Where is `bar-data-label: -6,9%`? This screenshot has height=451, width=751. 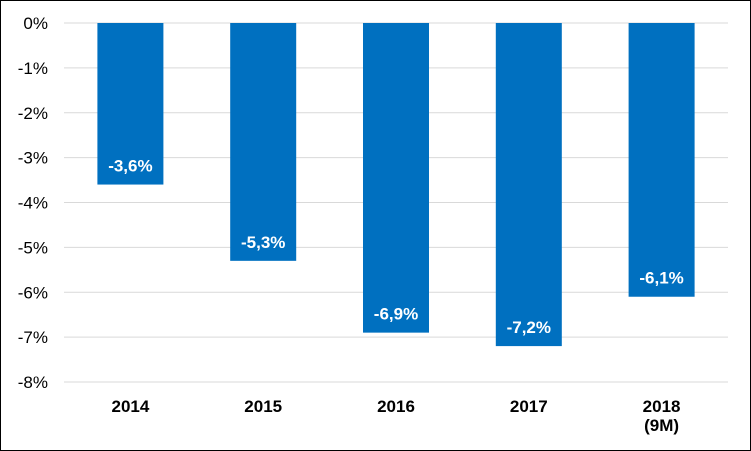
bar-data-label: -6,9% is located at coordinates (396, 314).